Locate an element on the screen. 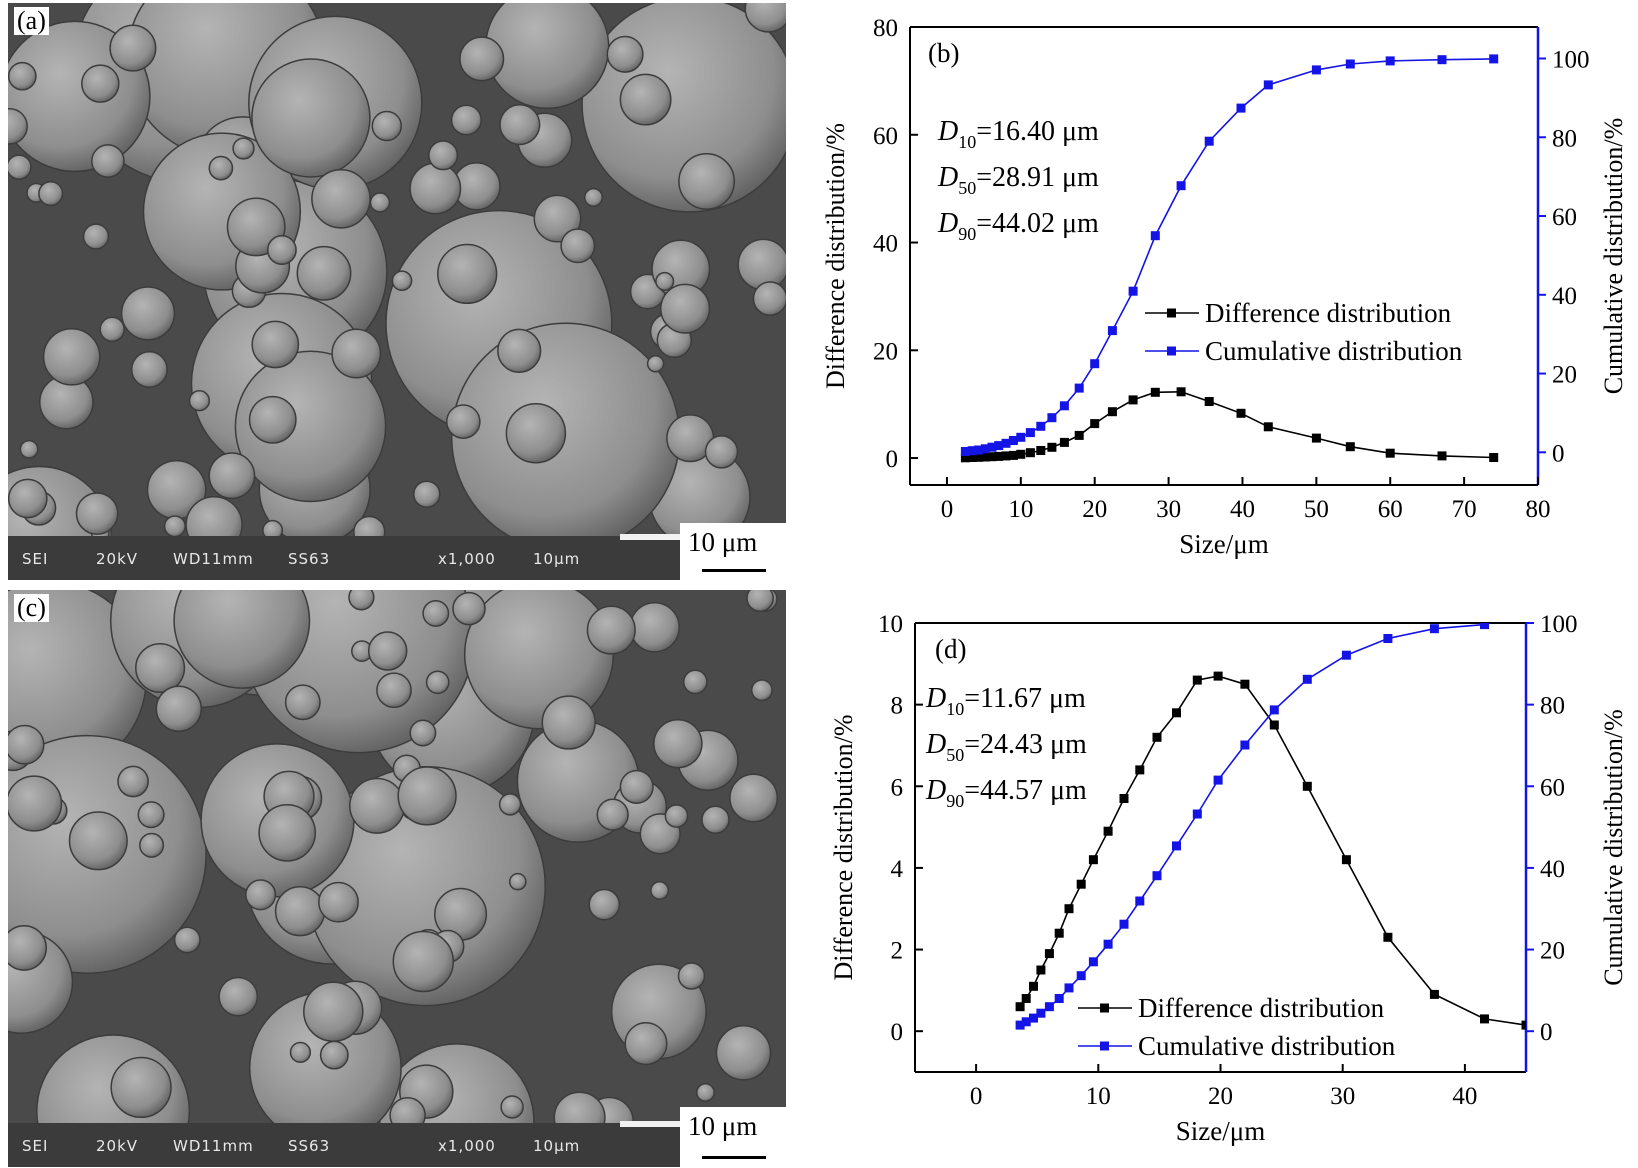 The image size is (1638, 1168). y2-axis-label: Cumulative distribution/% is located at coordinates (1613, 847).